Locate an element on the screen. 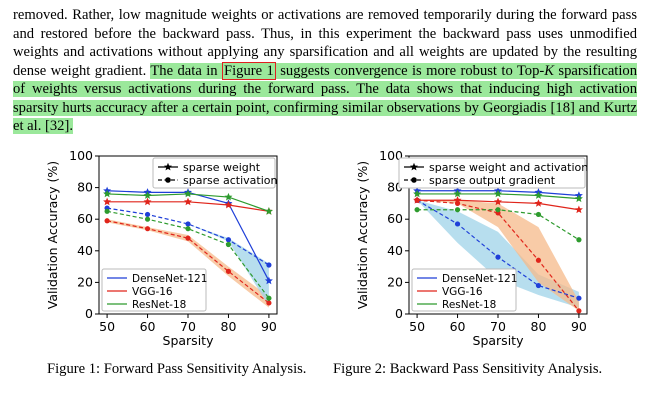 This screenshot has height=404, width=650. highlight-start: The data in is located at coordinates (184, 70).